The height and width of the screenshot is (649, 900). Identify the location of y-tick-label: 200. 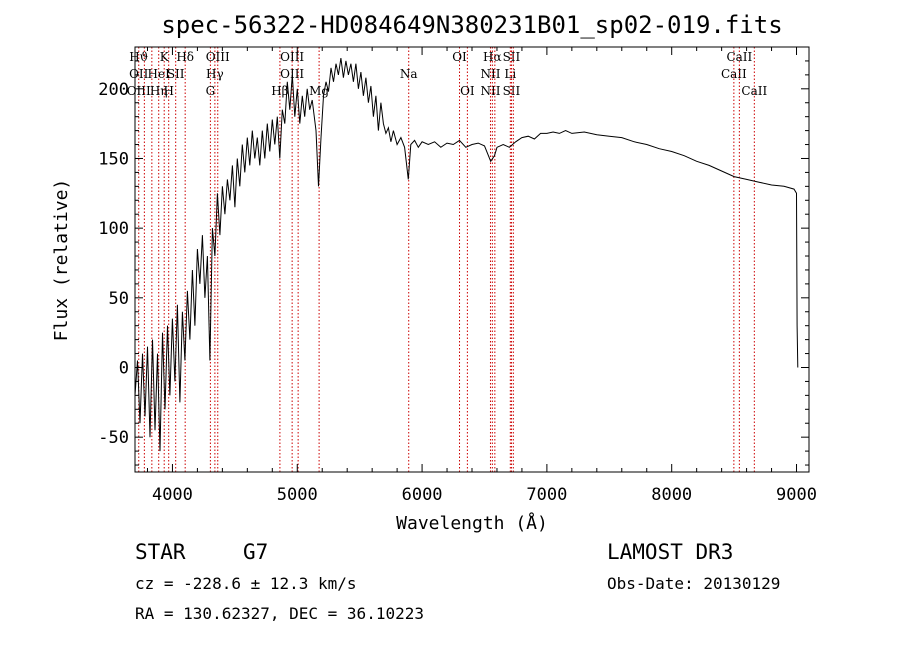
(113, 90).